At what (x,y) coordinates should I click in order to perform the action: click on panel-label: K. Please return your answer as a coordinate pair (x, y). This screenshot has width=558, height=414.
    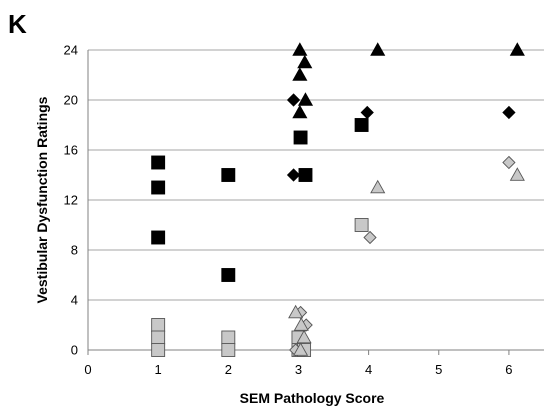
    Looking at the image, I should click on (17, 24).